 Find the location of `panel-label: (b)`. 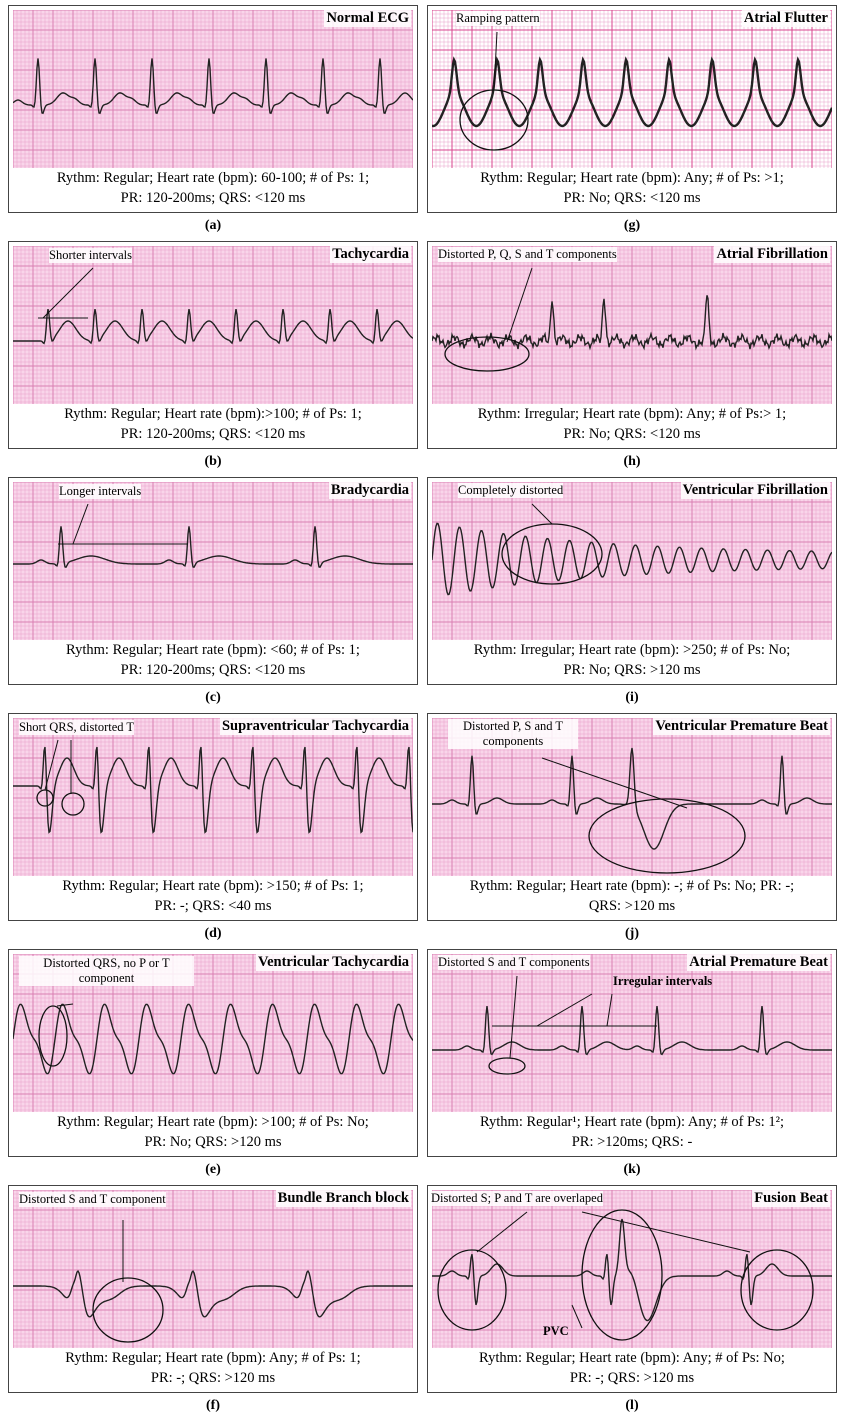

panel-label: (b) is located at coordinates (213, 461).